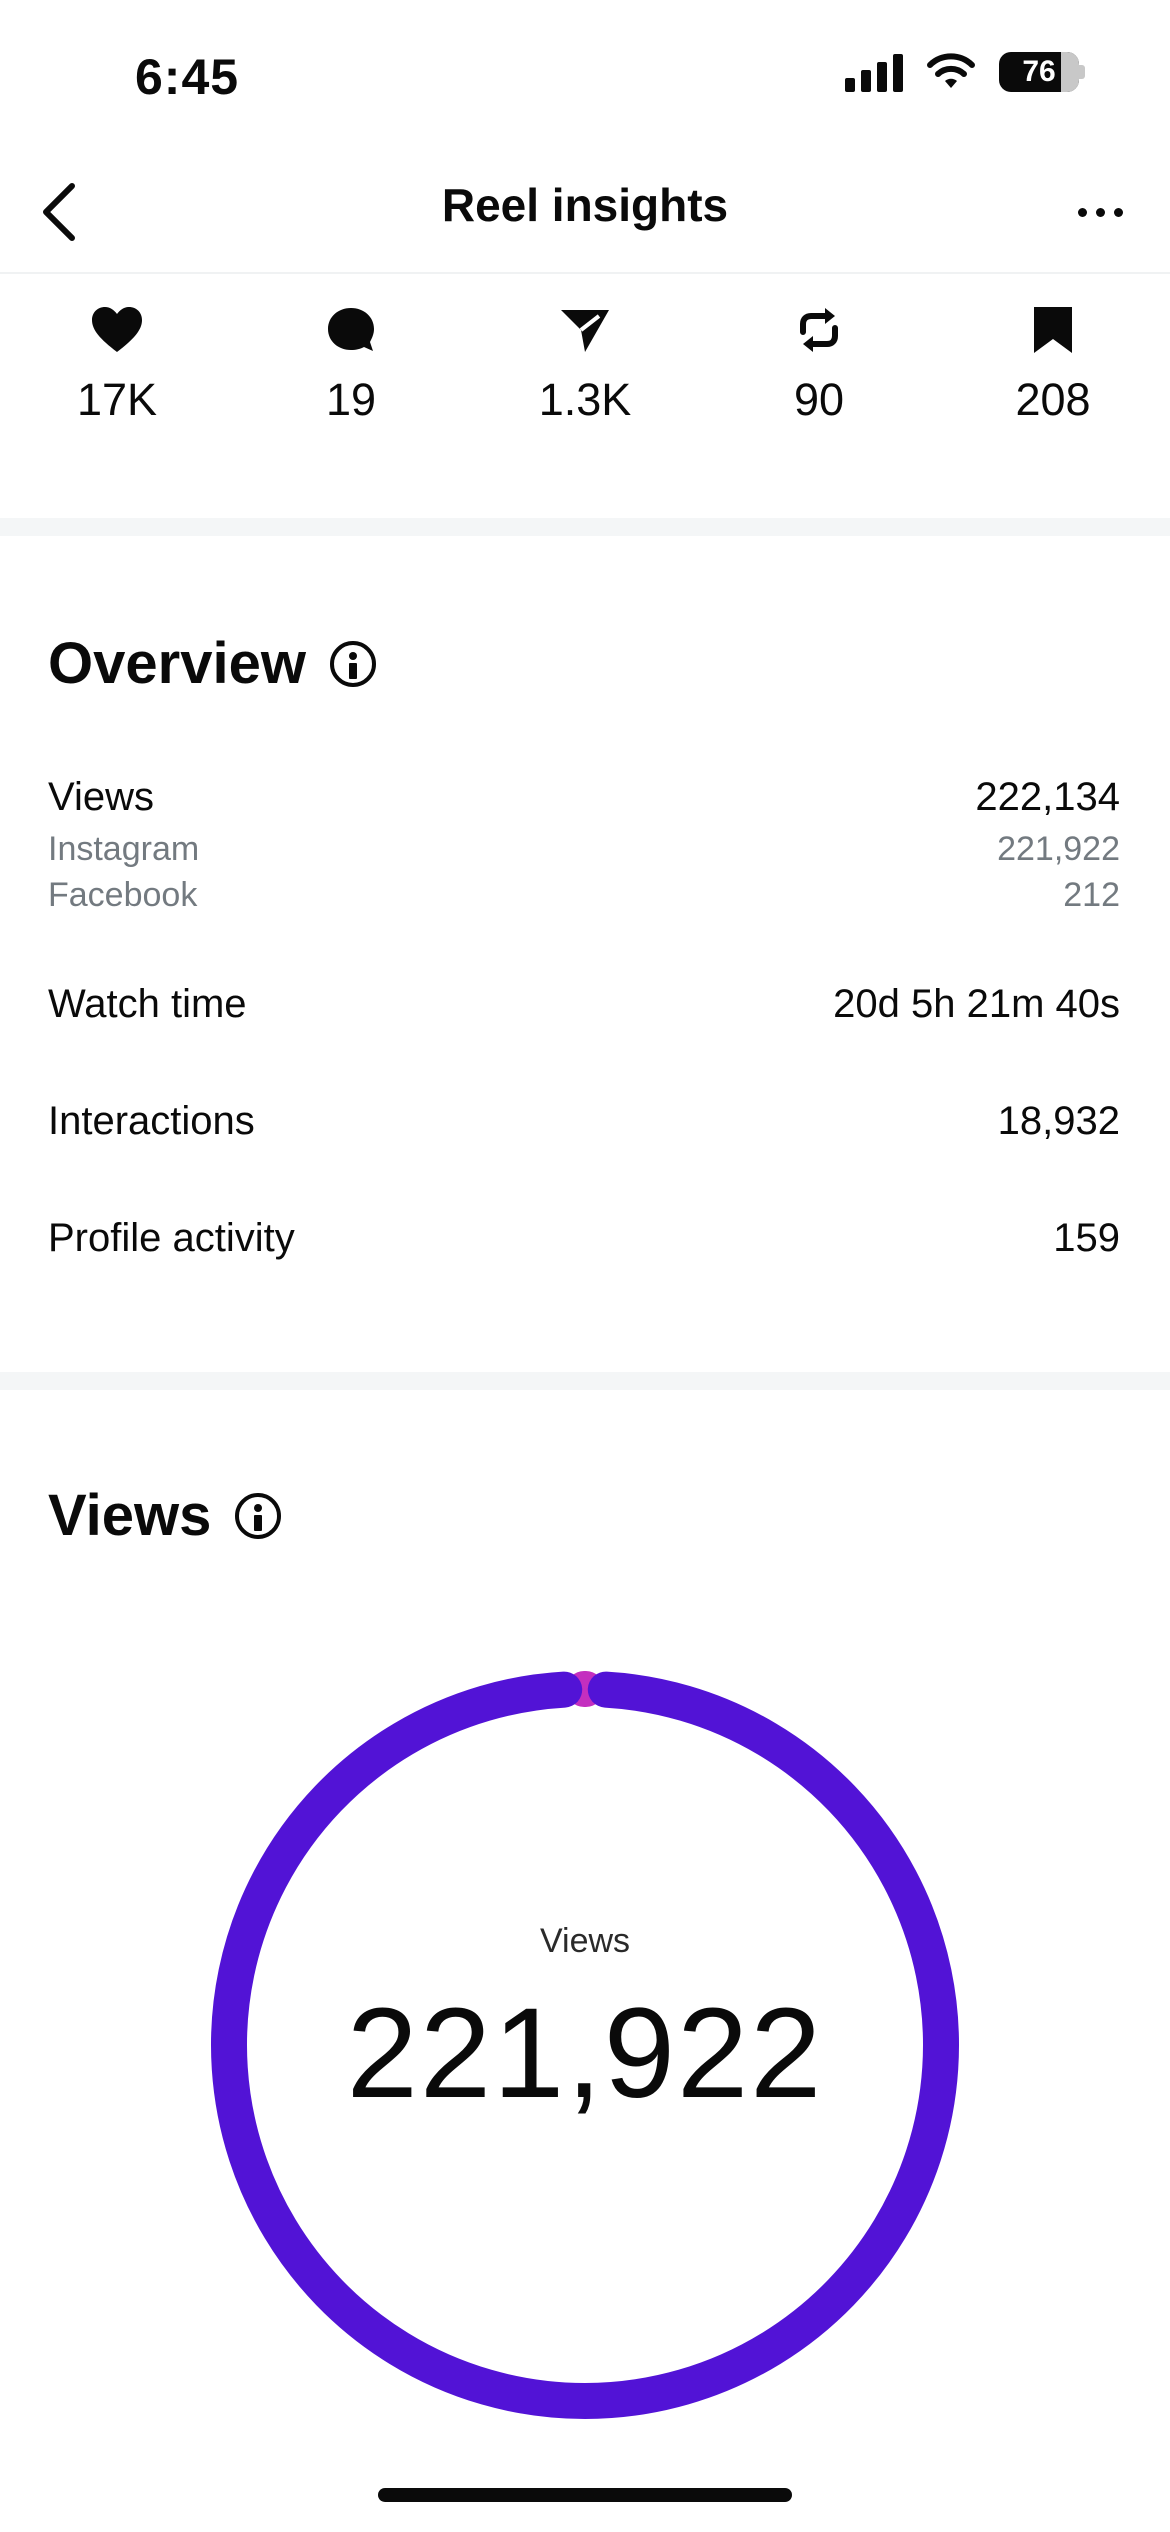 This screenshot has height=2532, width=1170. Describe the element at coordinates (585, 2053) in the screenshot. I see `donut-center-value: 221,922` at that location.